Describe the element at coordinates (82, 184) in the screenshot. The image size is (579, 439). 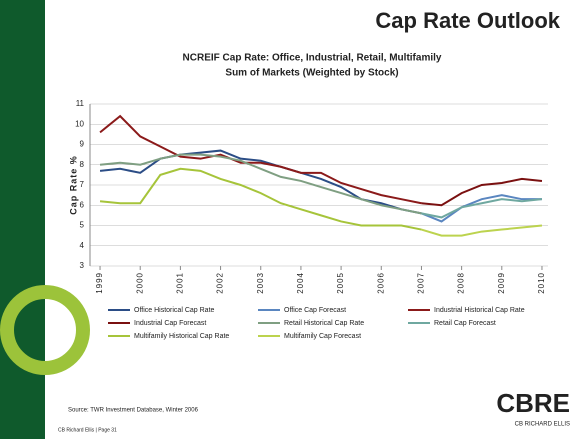
I see `y-tick-label: 7` at that location.